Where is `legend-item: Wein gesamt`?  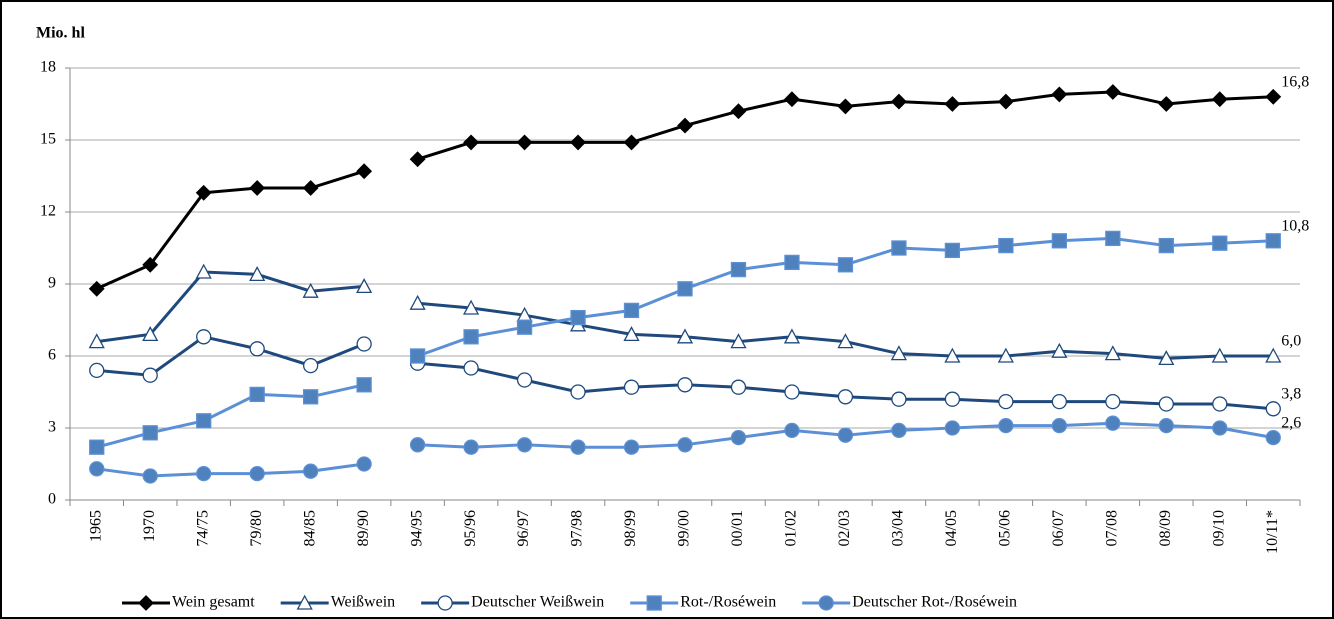
legend-item: Wein gesamt is located at coordinates (188, 602).